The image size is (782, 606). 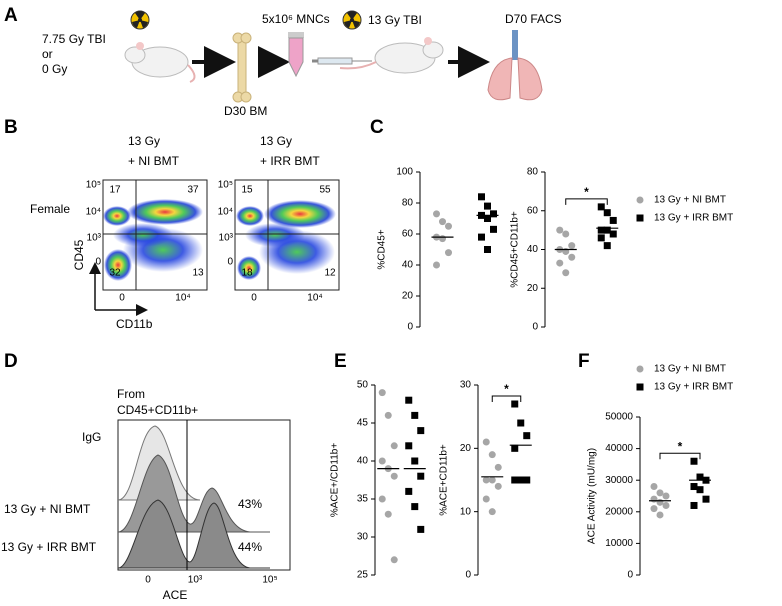 I want to click on y-tick-label: 50000, so click(x=619, y=417).